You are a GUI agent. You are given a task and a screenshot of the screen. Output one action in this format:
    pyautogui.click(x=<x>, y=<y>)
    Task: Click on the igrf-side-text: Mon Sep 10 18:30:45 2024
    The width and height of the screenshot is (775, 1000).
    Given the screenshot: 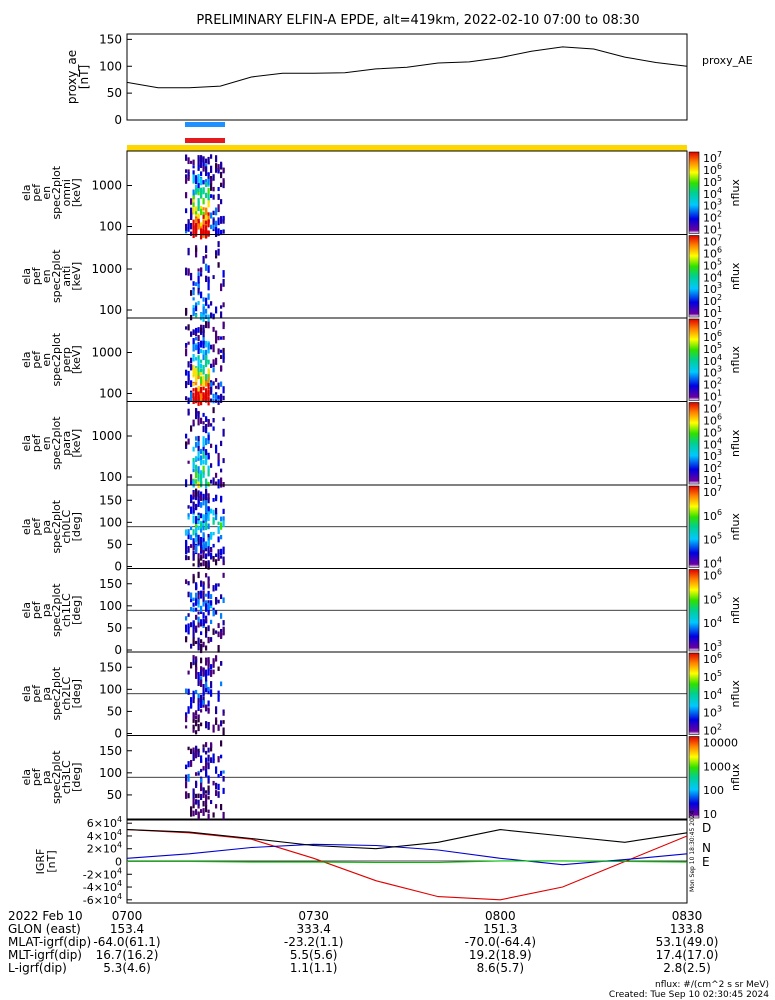 What is the action you would take?
    pyautogui.click(x=692, y=851)
    